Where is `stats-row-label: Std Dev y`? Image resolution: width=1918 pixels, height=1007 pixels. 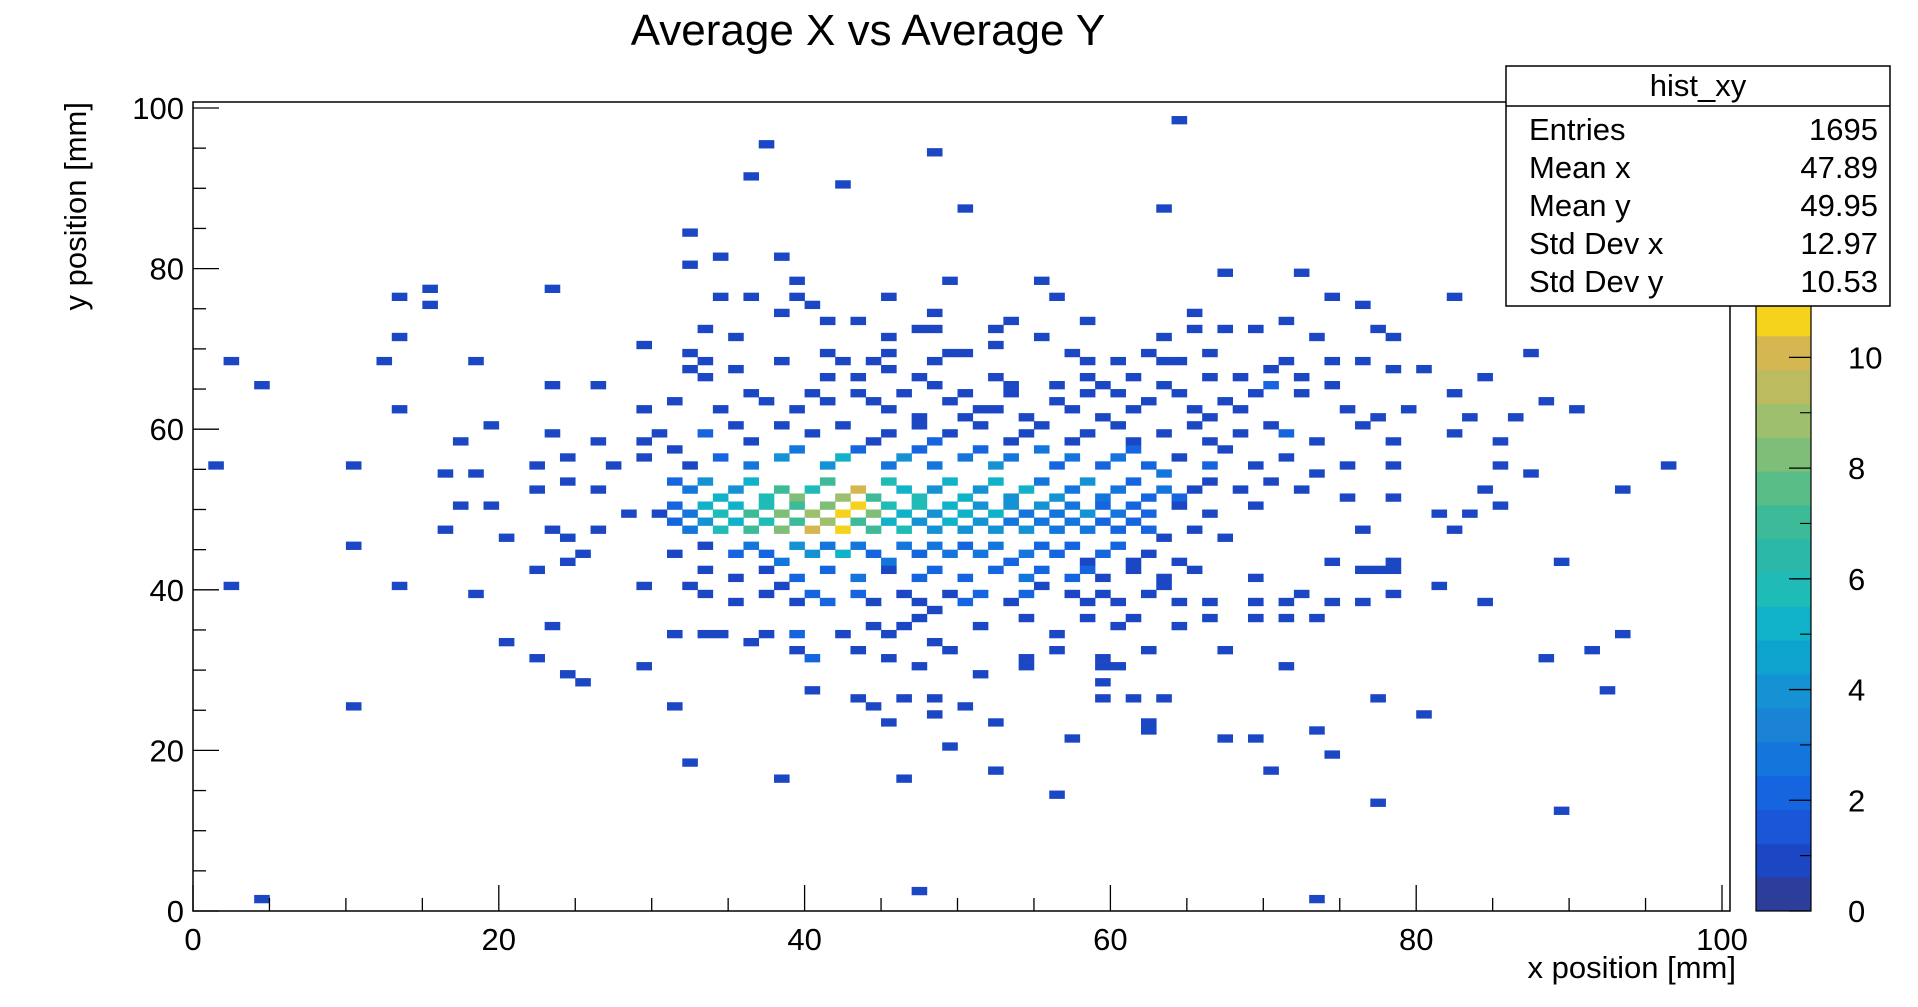
stats-row-label: Std Dev y is located at coordinates (1596, 281).